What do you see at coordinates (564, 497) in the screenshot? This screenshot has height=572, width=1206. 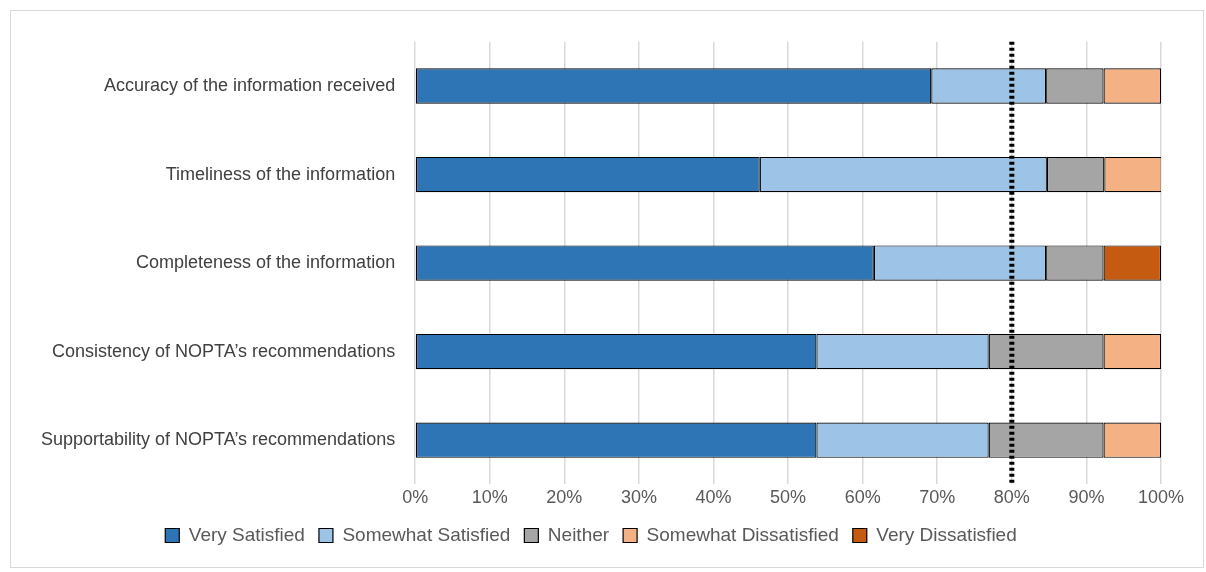 I see `x-tick-label: 20%` at bounding box center [564, 497].